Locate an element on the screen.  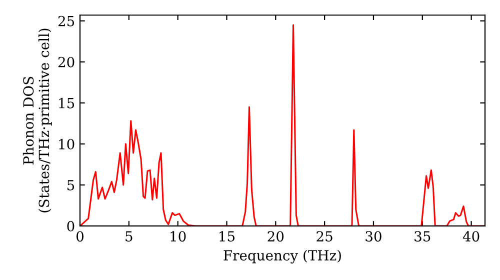
x-tick-label: 10 is located at coordinates (178, 236).